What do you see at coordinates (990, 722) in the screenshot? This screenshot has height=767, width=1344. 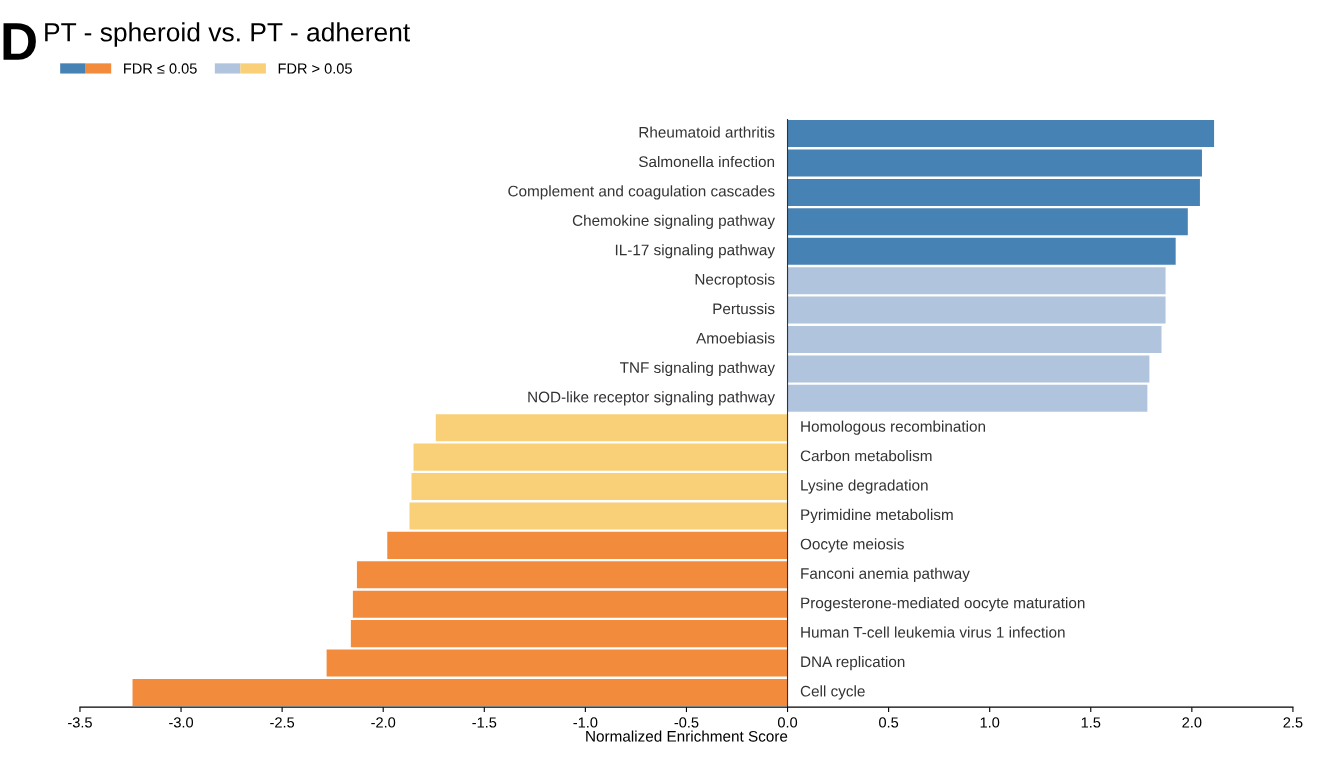 I see `x-tick-label: 1.0` at bounding box center [990, 722].